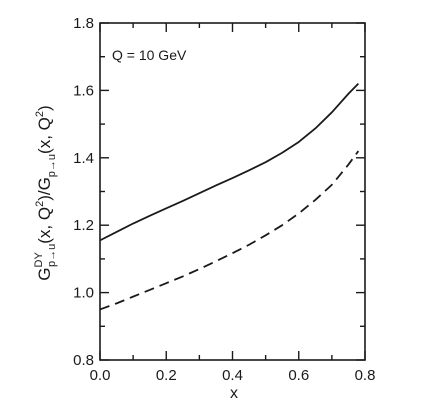 The height and width of the screenshot is (414, 436). I want to click on x-tick-label: 0.6, so click(298, 375).